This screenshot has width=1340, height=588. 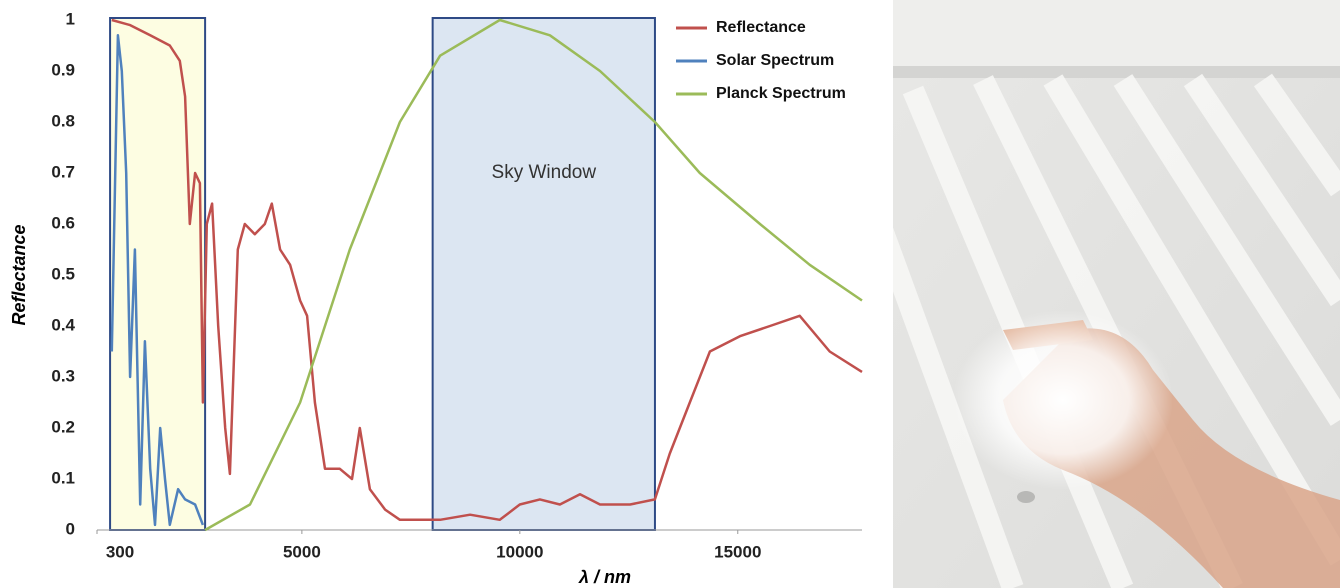 What do you see at coordinates (19, 274) in the screenshot?
I see `y-axis-label: Reflectance` at bounding box center [19, 274].